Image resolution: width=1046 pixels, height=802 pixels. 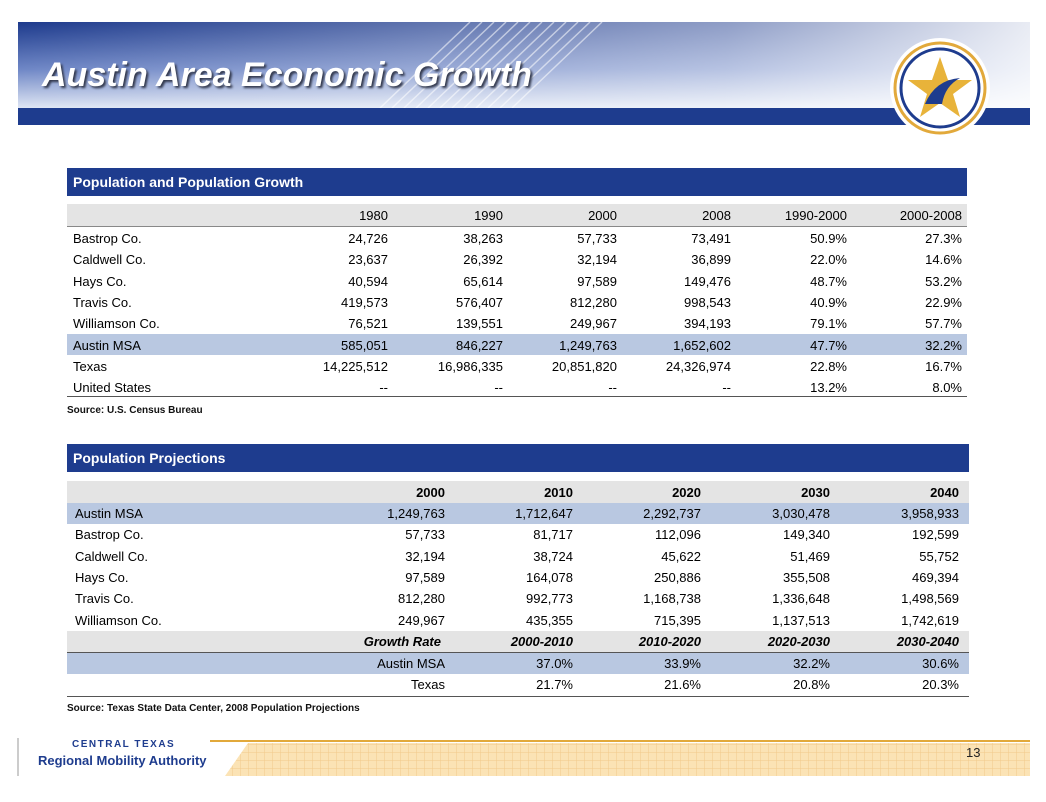 I want to click on column-header: 2020-2030, so click(x=798, y=641).